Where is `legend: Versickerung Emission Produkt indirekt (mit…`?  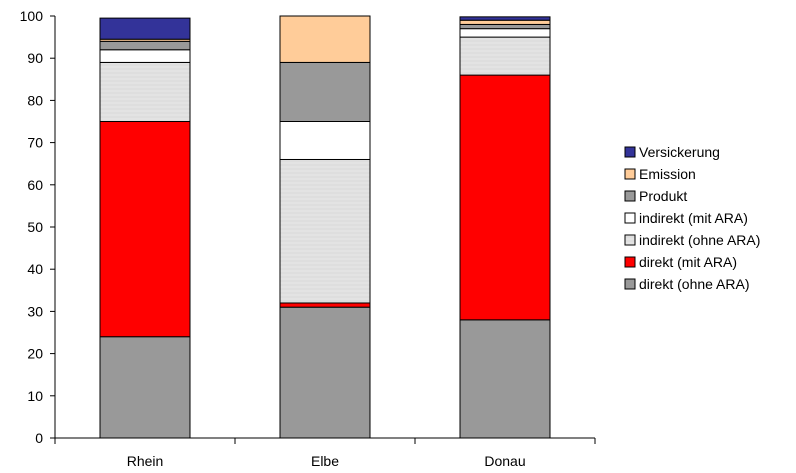
legend: Versickerung Emission Produkt indirekt (mit… is located at coordinates (692, 218).